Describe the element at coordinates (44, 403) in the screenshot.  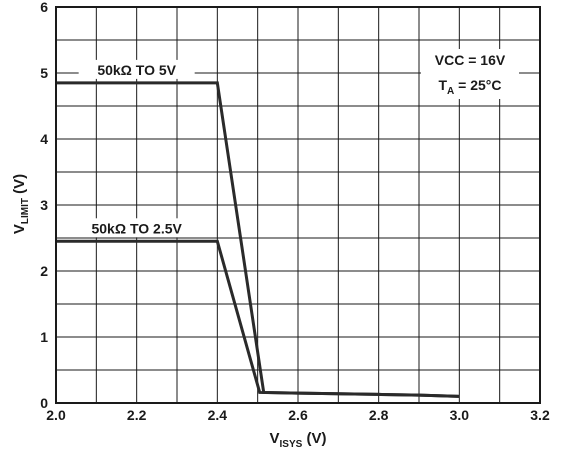
I see `y-tick-label: 0` at that location.